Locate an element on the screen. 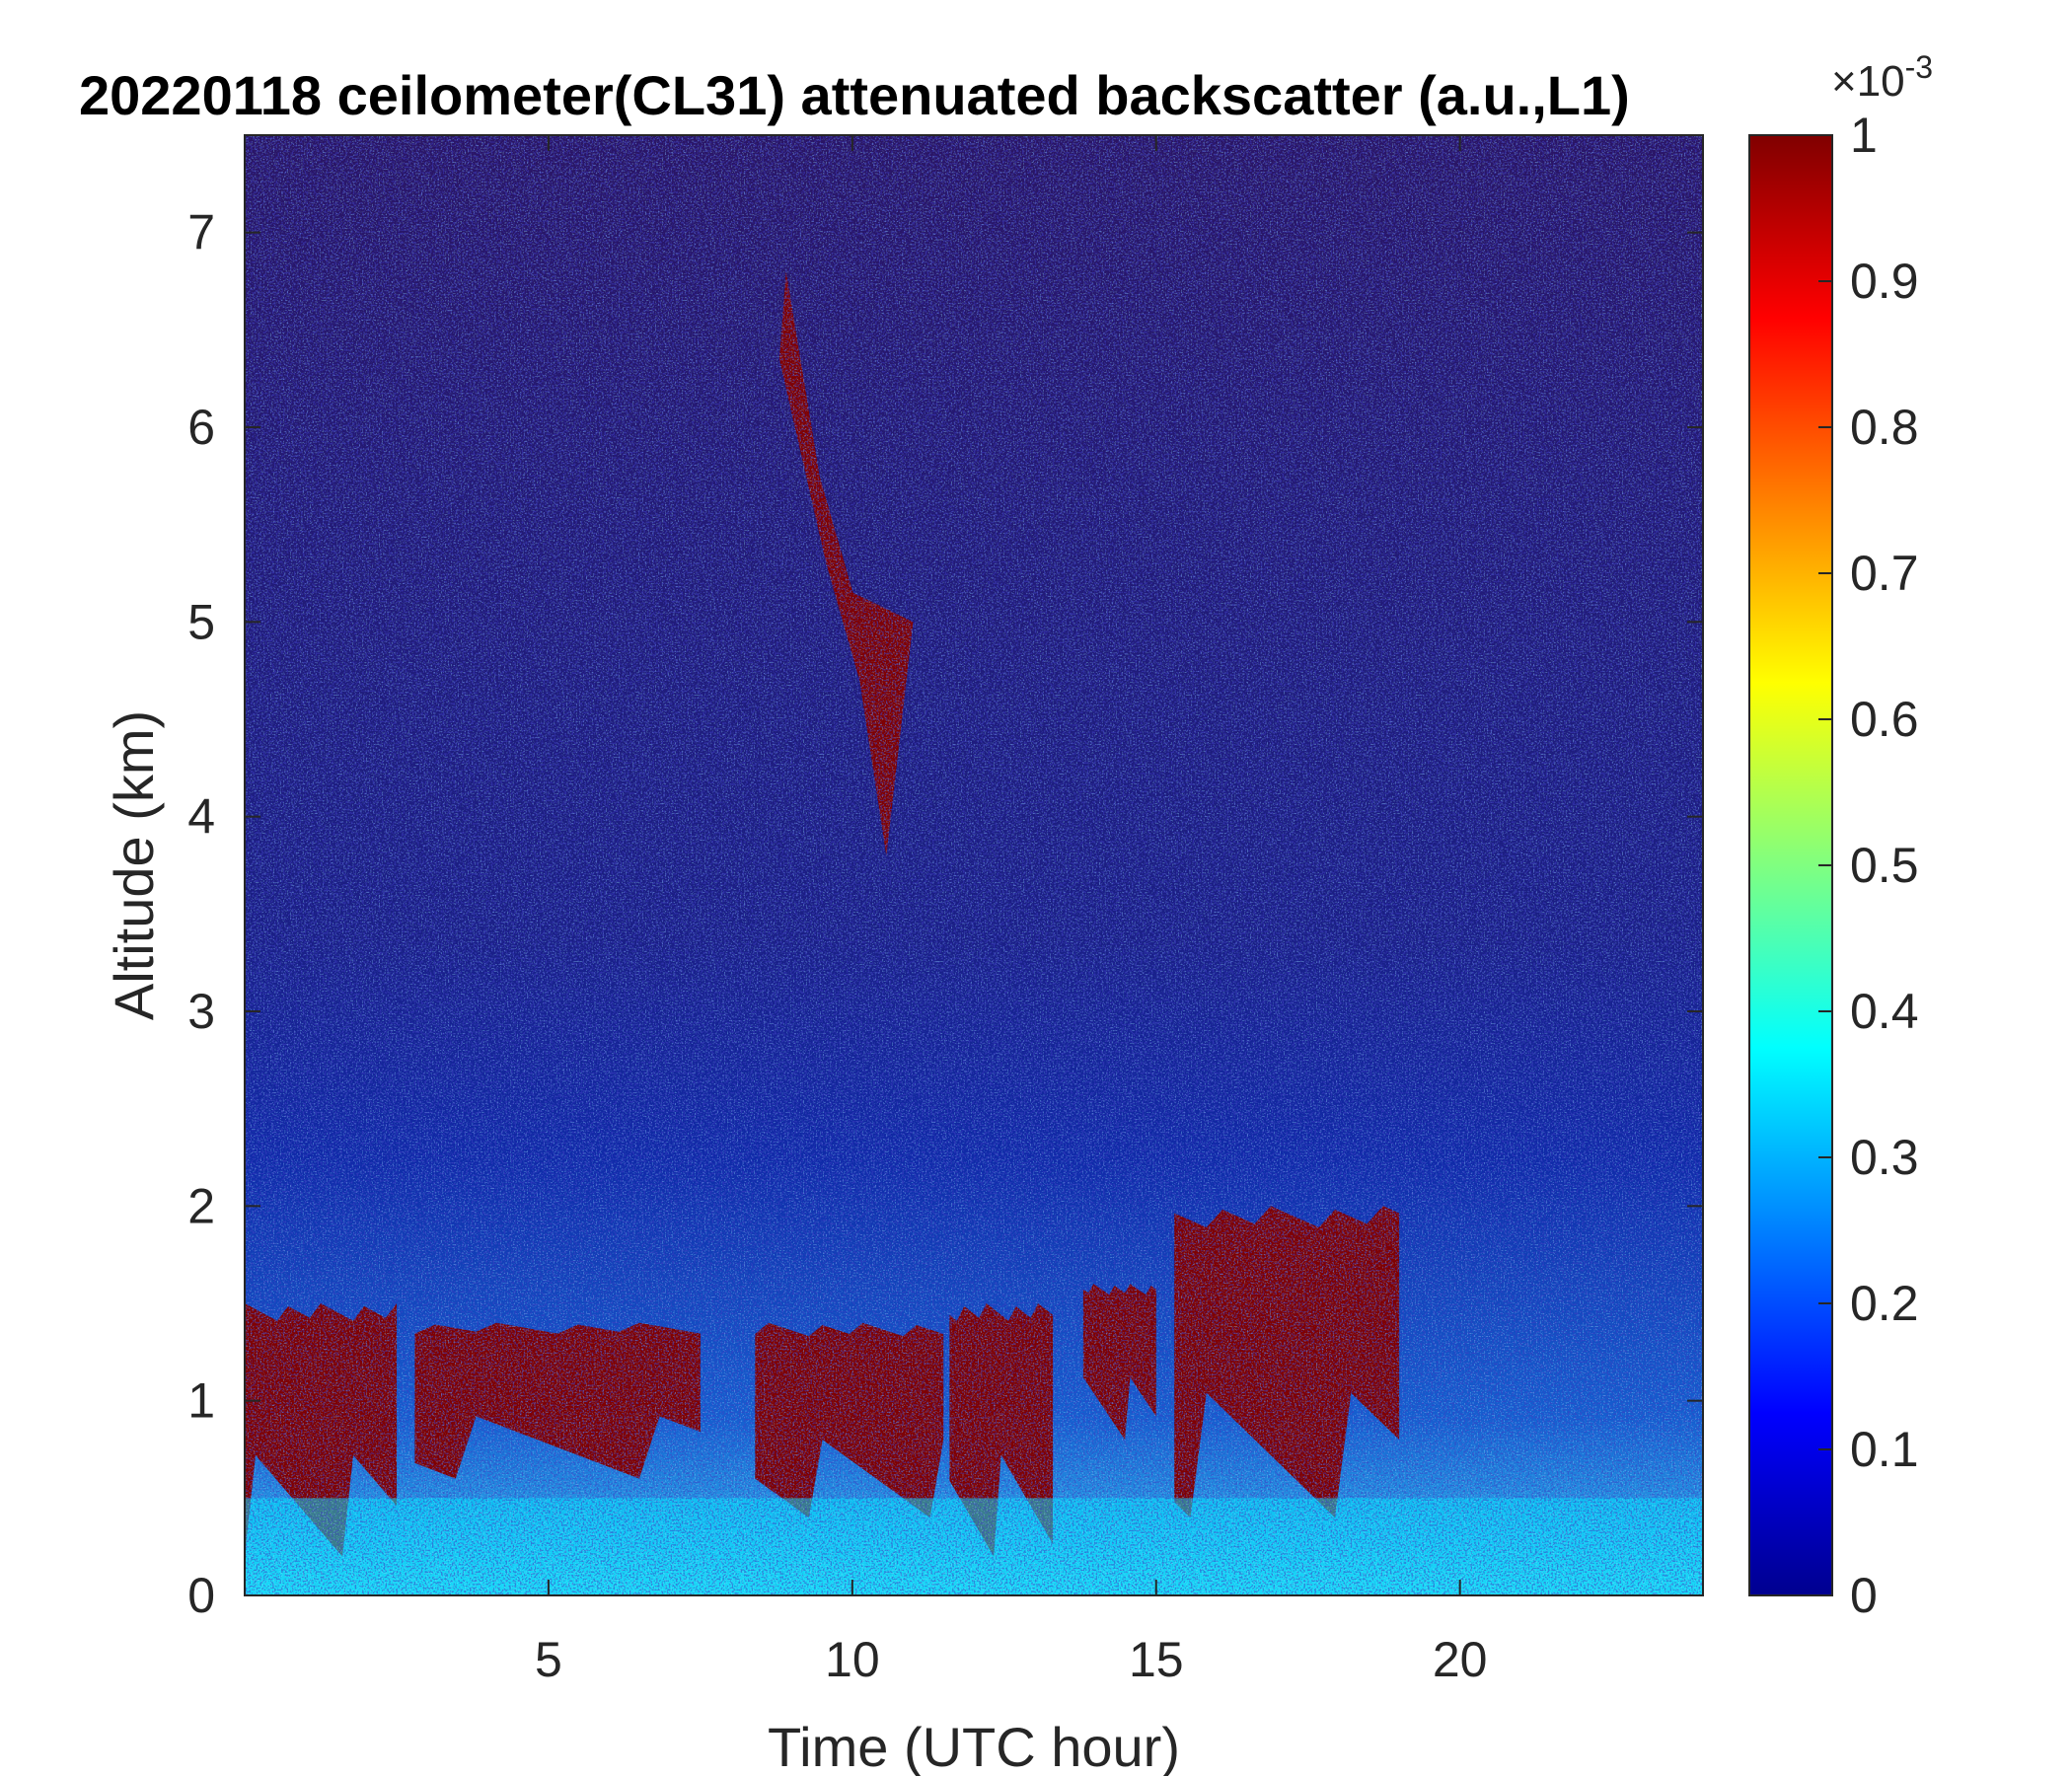 The width and height of the screenshot is (2072, 1776). y-tick-label: 0 is located at coordinates (201, 1595).